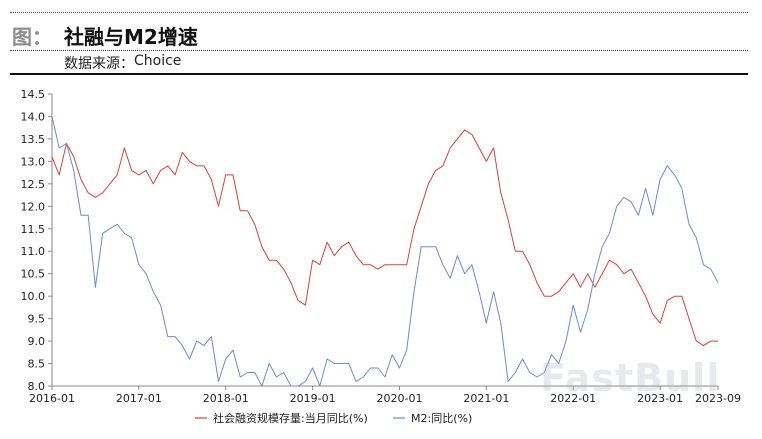 The width and height of the screenshot is (762, 439). I want to click on y-tick-label: 13.5, so click(33, 139).